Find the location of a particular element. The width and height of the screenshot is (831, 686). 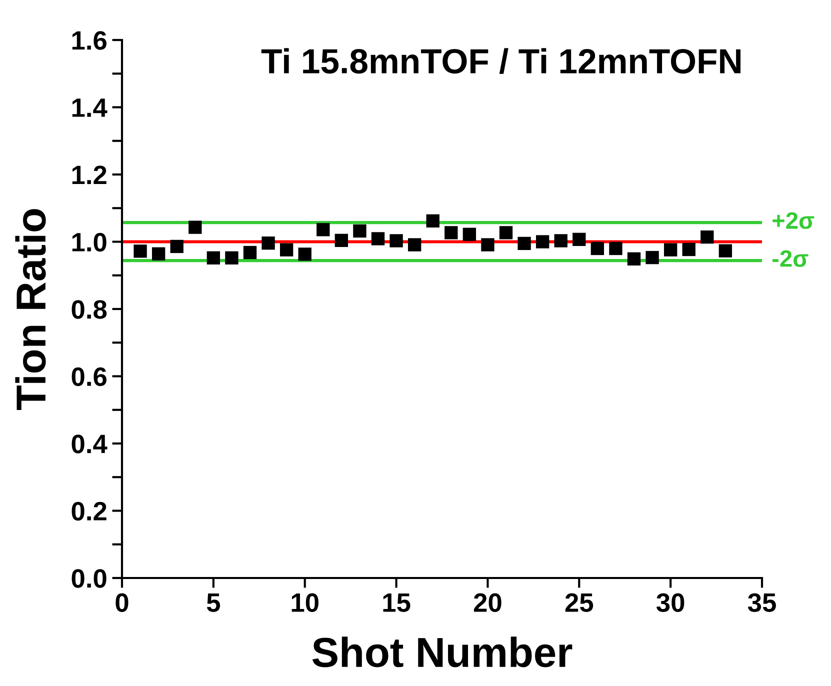

y-tick-label: 0.8 is located at coordinates (89, 309).